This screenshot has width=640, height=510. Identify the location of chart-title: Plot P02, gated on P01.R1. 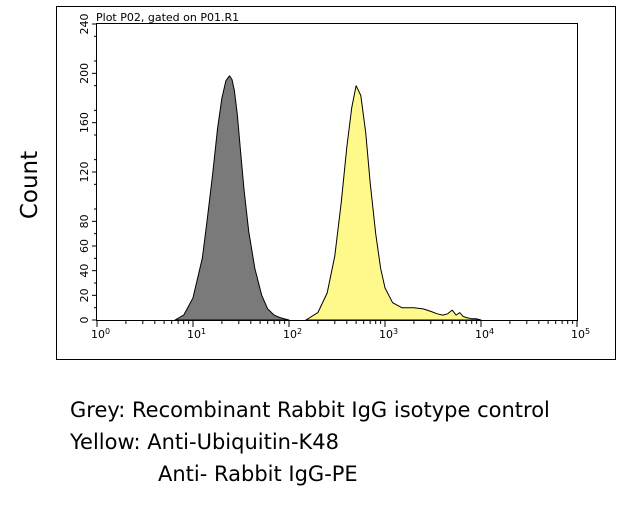
(167, 17).